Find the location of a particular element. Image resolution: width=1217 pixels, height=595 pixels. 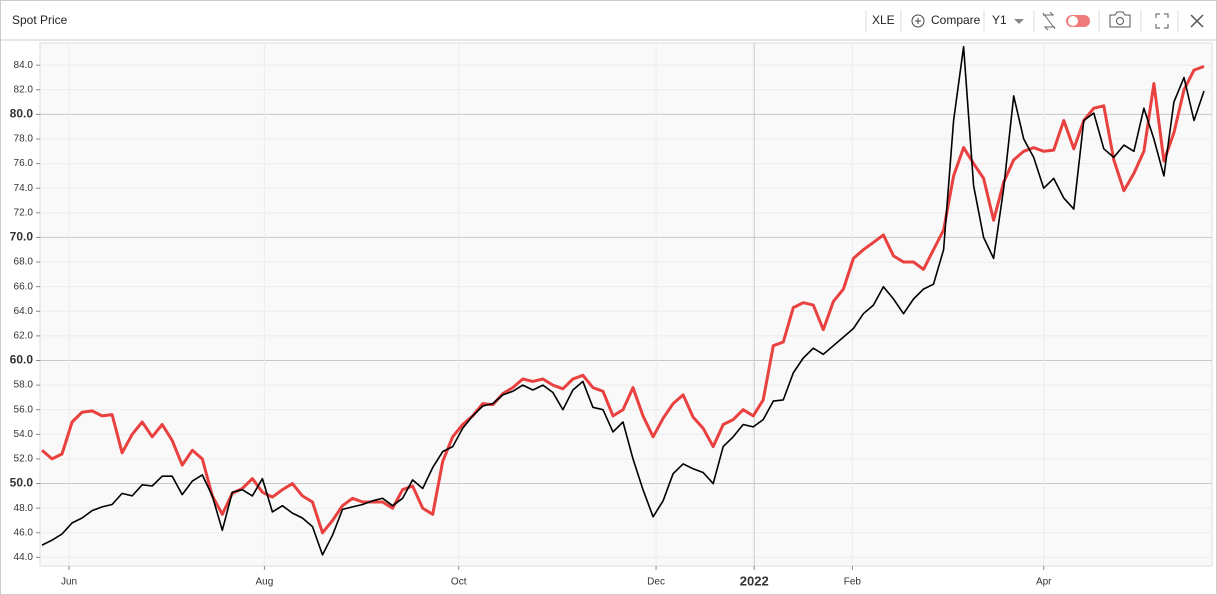

y-tick-label: 66.0 is located at coordinates (24, 286).